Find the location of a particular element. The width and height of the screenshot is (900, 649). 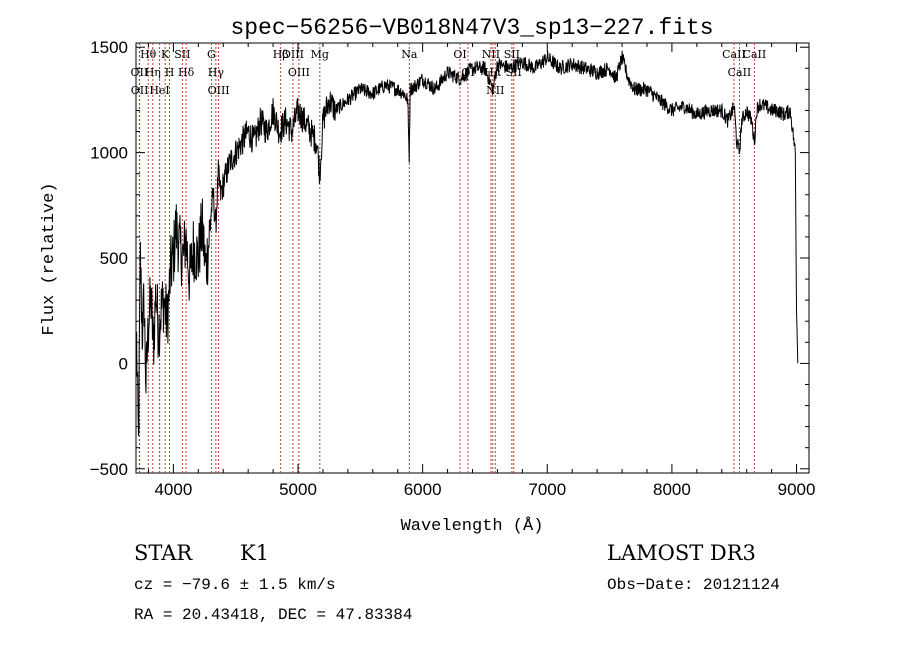

coordinates: RA = 20.43418, DEC = 47.83384 is located at coordinates (273, 615).